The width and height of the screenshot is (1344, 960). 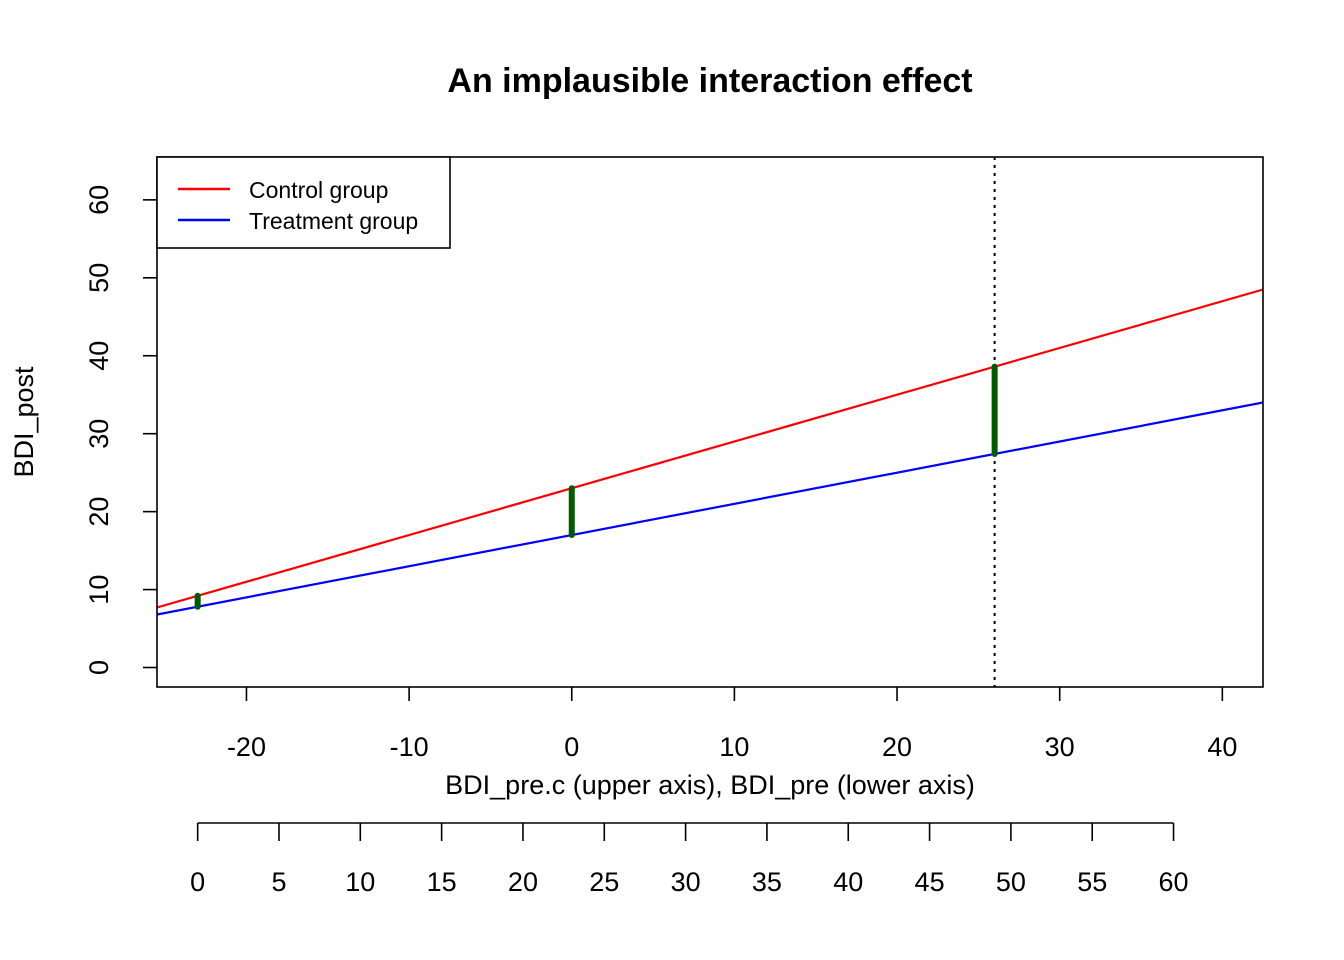 I want to click on x-tick-label: 10, so click(x=734, y=747).